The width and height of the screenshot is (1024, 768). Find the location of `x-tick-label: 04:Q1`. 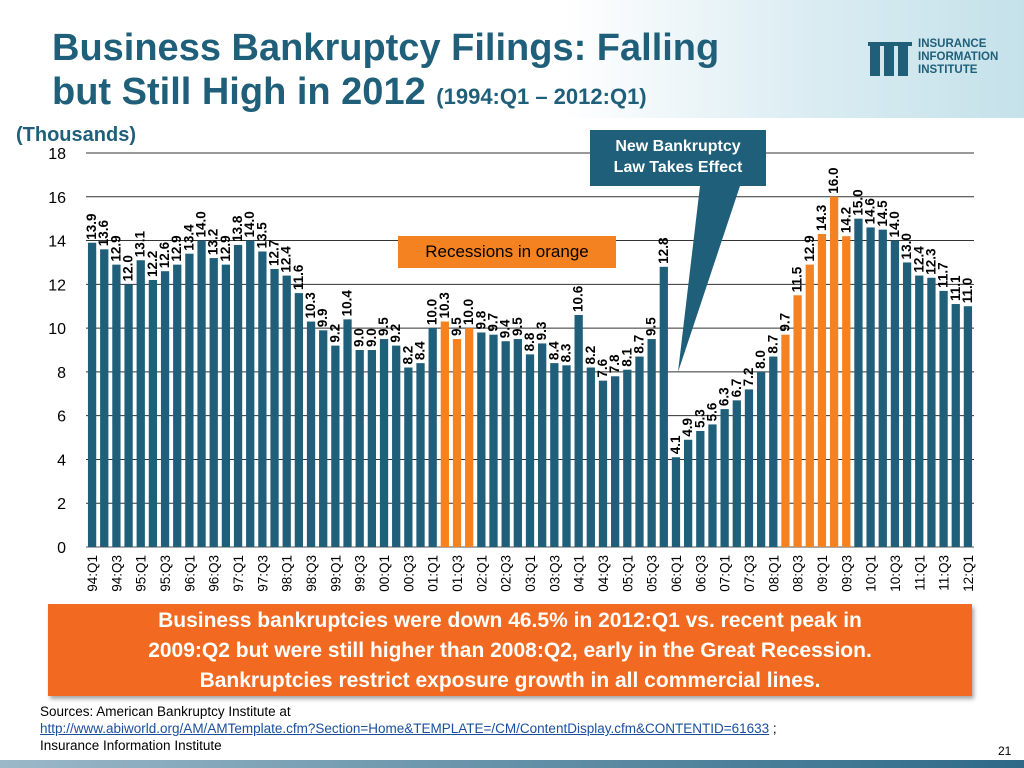

x-tick-label: 04:Q1 is located at coordinates (579, 573).